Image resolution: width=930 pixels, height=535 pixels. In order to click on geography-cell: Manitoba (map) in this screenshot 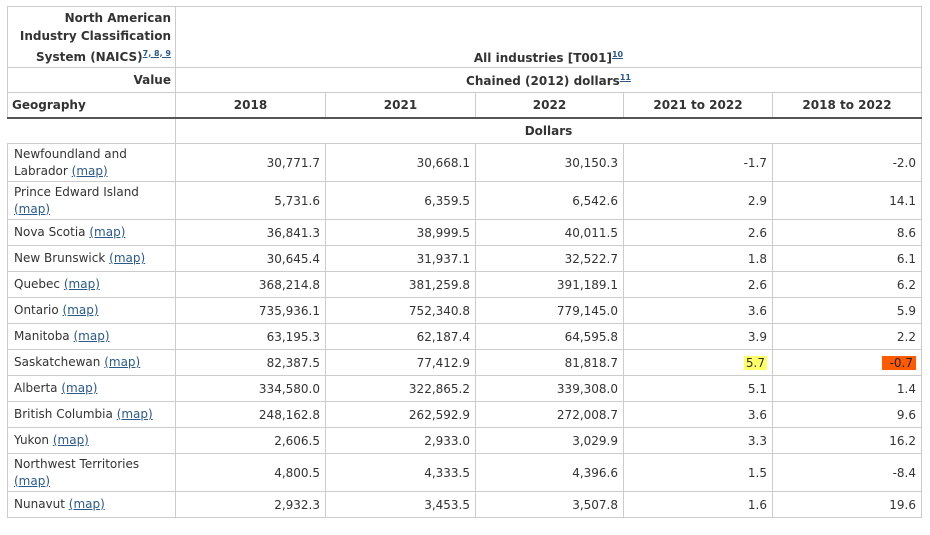, I will do `click(91, 336)`.